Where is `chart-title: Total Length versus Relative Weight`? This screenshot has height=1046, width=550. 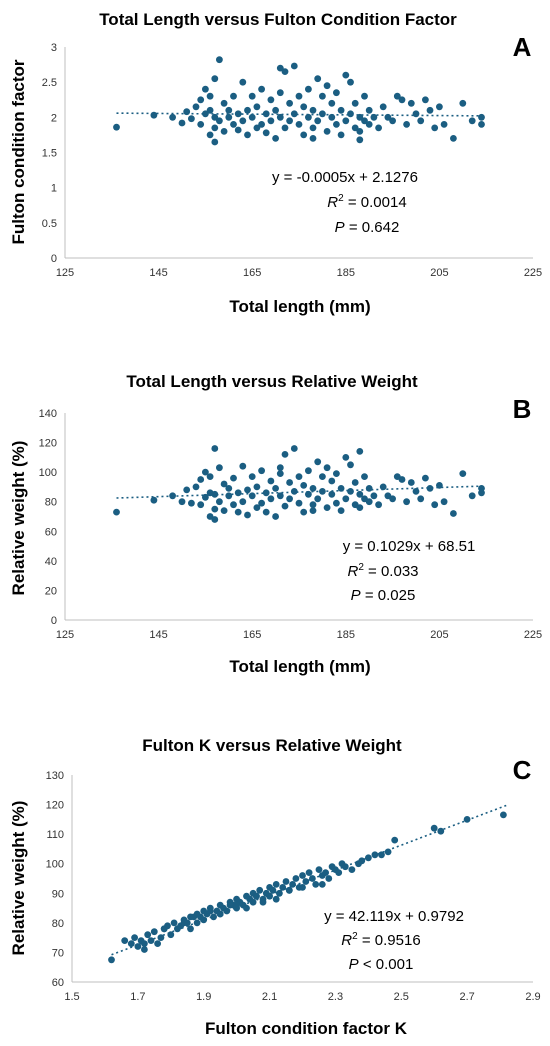
chart-title: Total Length versus Relative Weight is located at coordinates (272, 381).